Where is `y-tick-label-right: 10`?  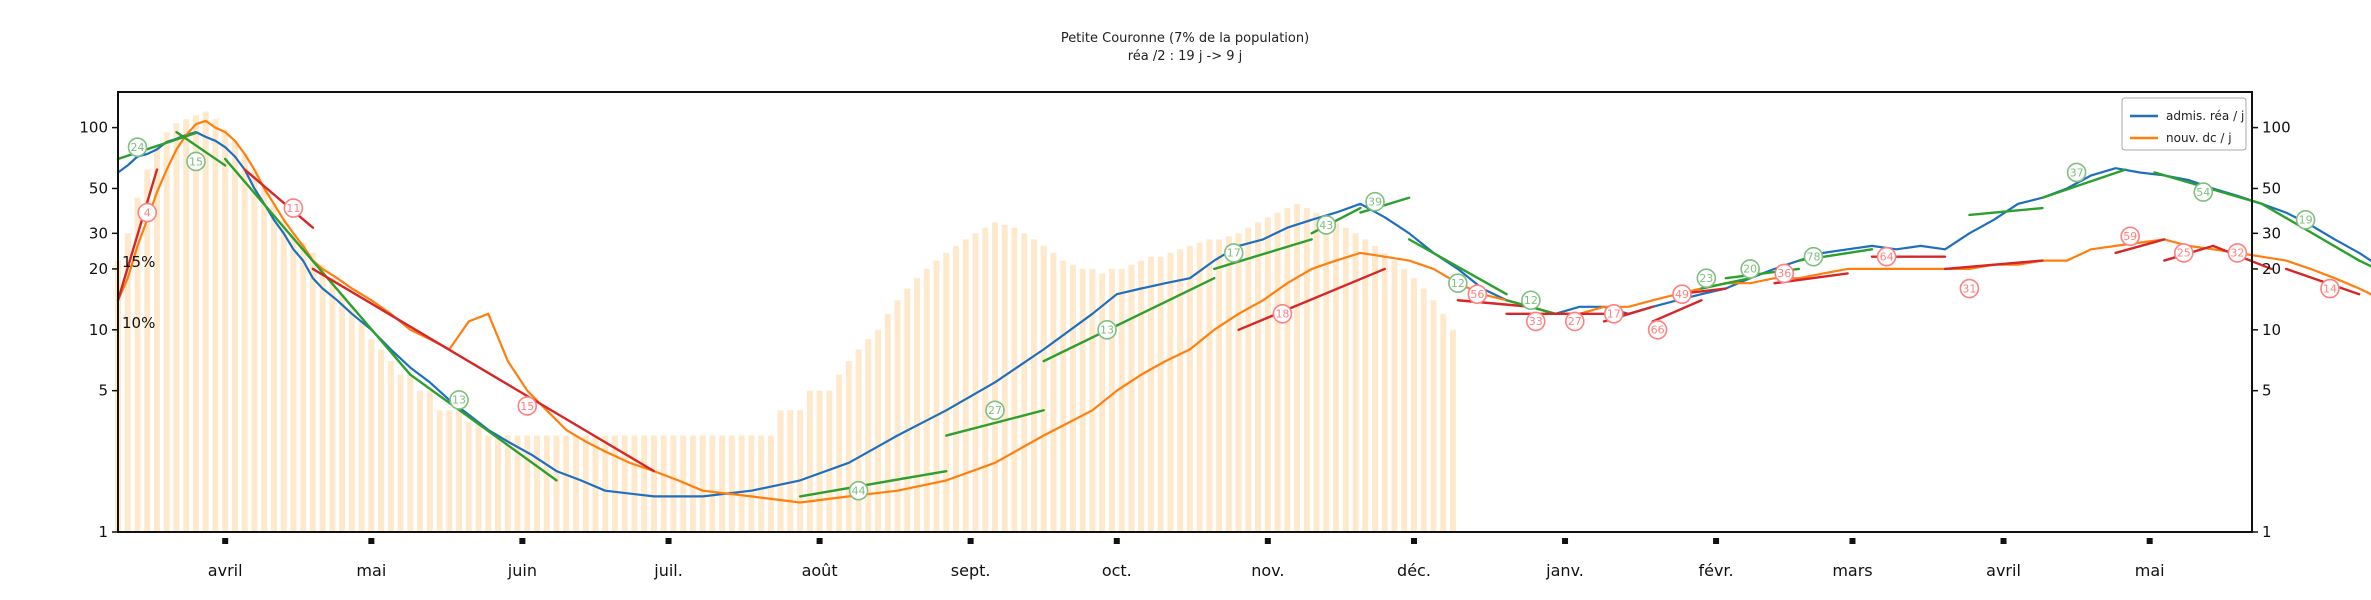 y-tick-label-right: 10 is located at coordinates (2271, 330).